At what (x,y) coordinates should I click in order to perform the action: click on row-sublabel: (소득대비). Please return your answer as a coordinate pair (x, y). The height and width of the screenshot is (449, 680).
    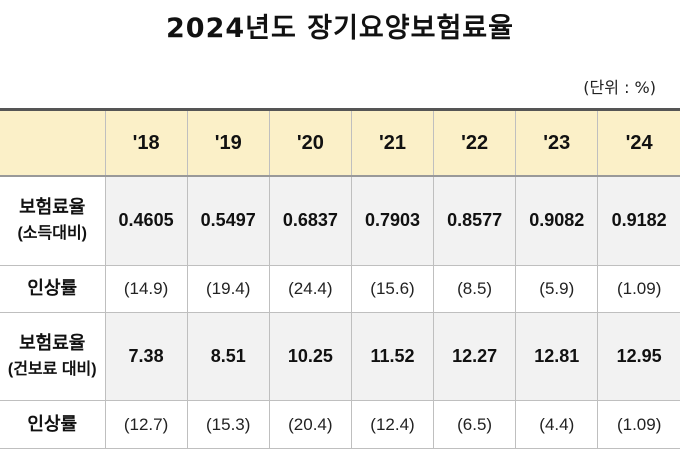
    Looking at the image, I should click on (52, 234).